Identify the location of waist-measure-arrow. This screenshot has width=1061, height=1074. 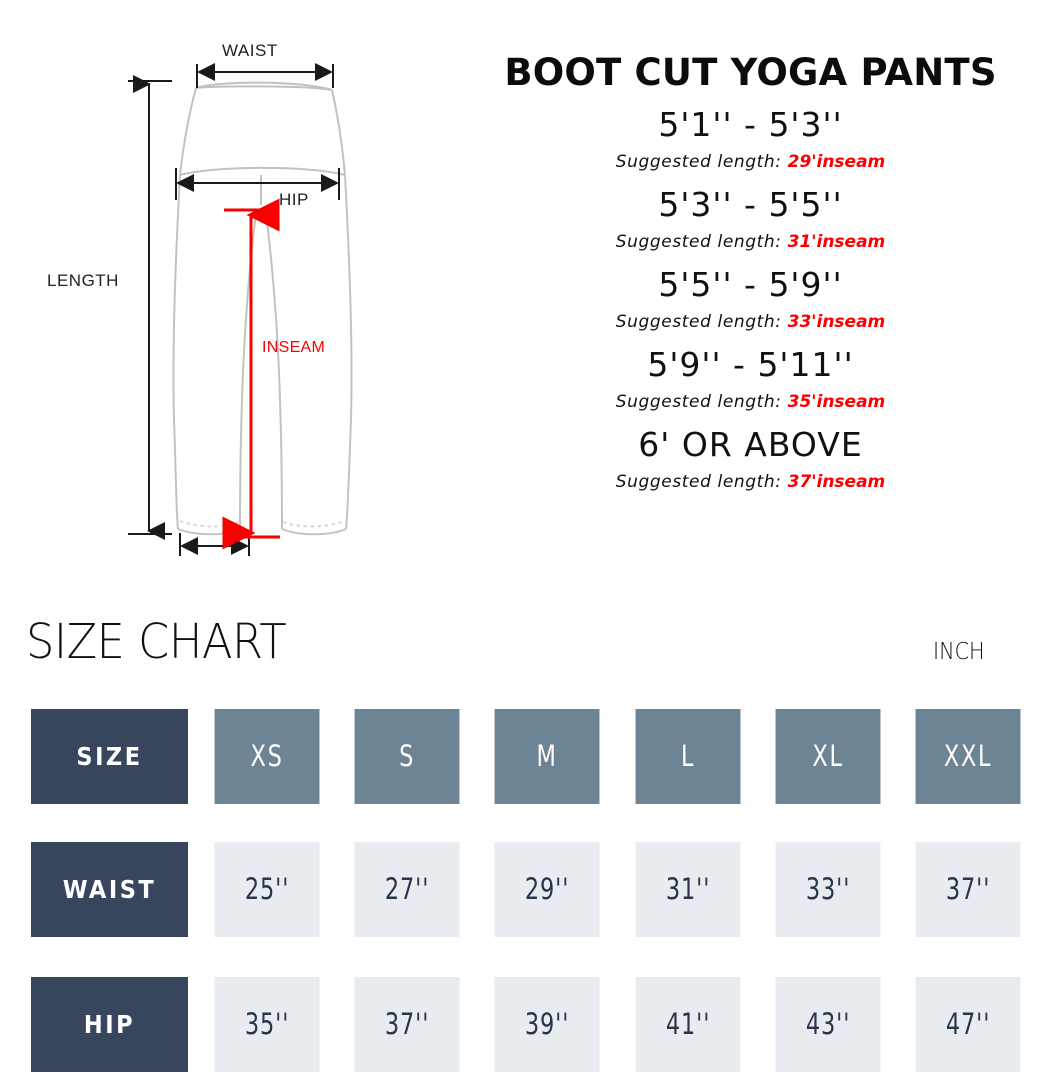
(265, 75).